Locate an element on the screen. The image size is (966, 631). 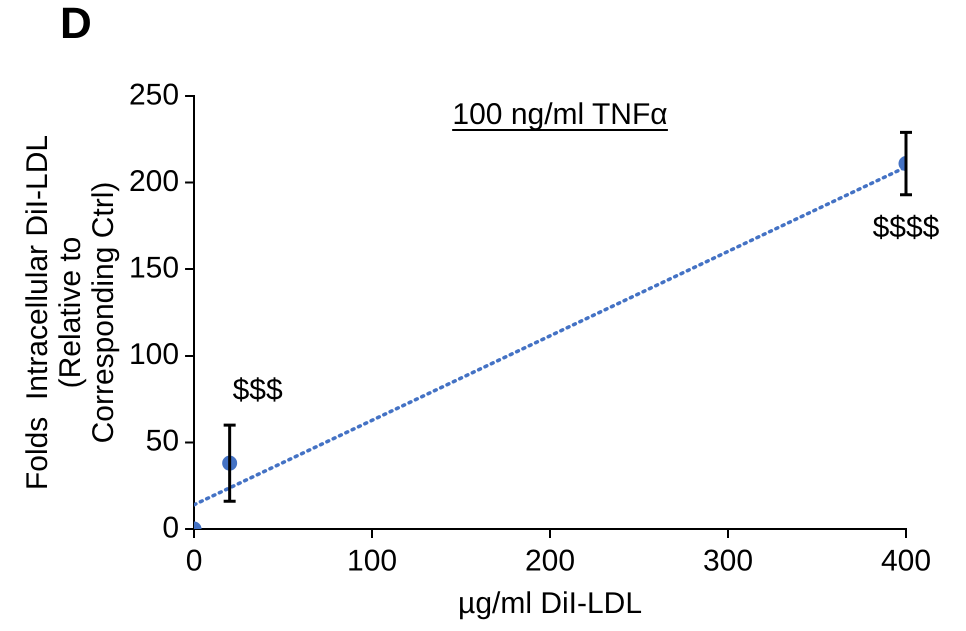
x-axis-title: µg/ml DiI-LDL is located at coordinates (550, 603).